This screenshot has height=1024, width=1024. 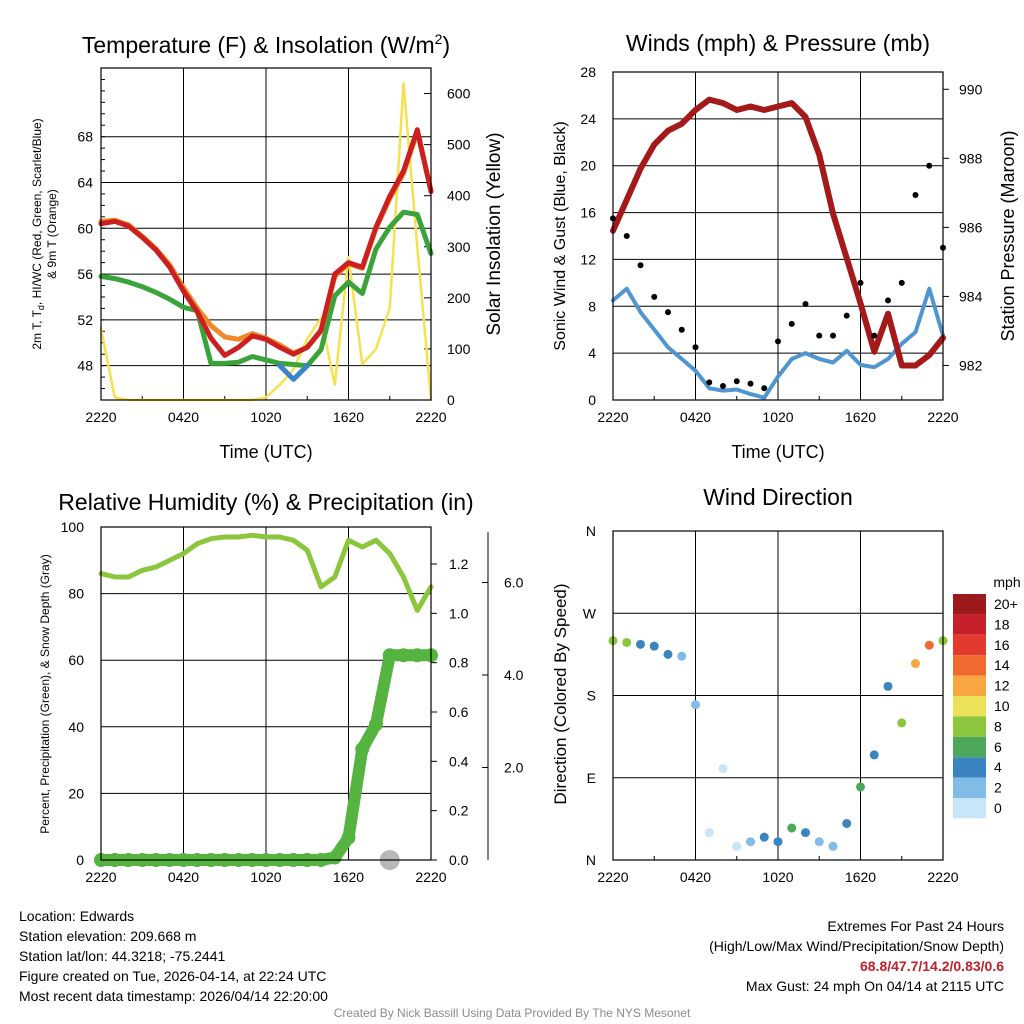 I want to click on precip-tick-label: 0.0, so click(x=459, y=860).